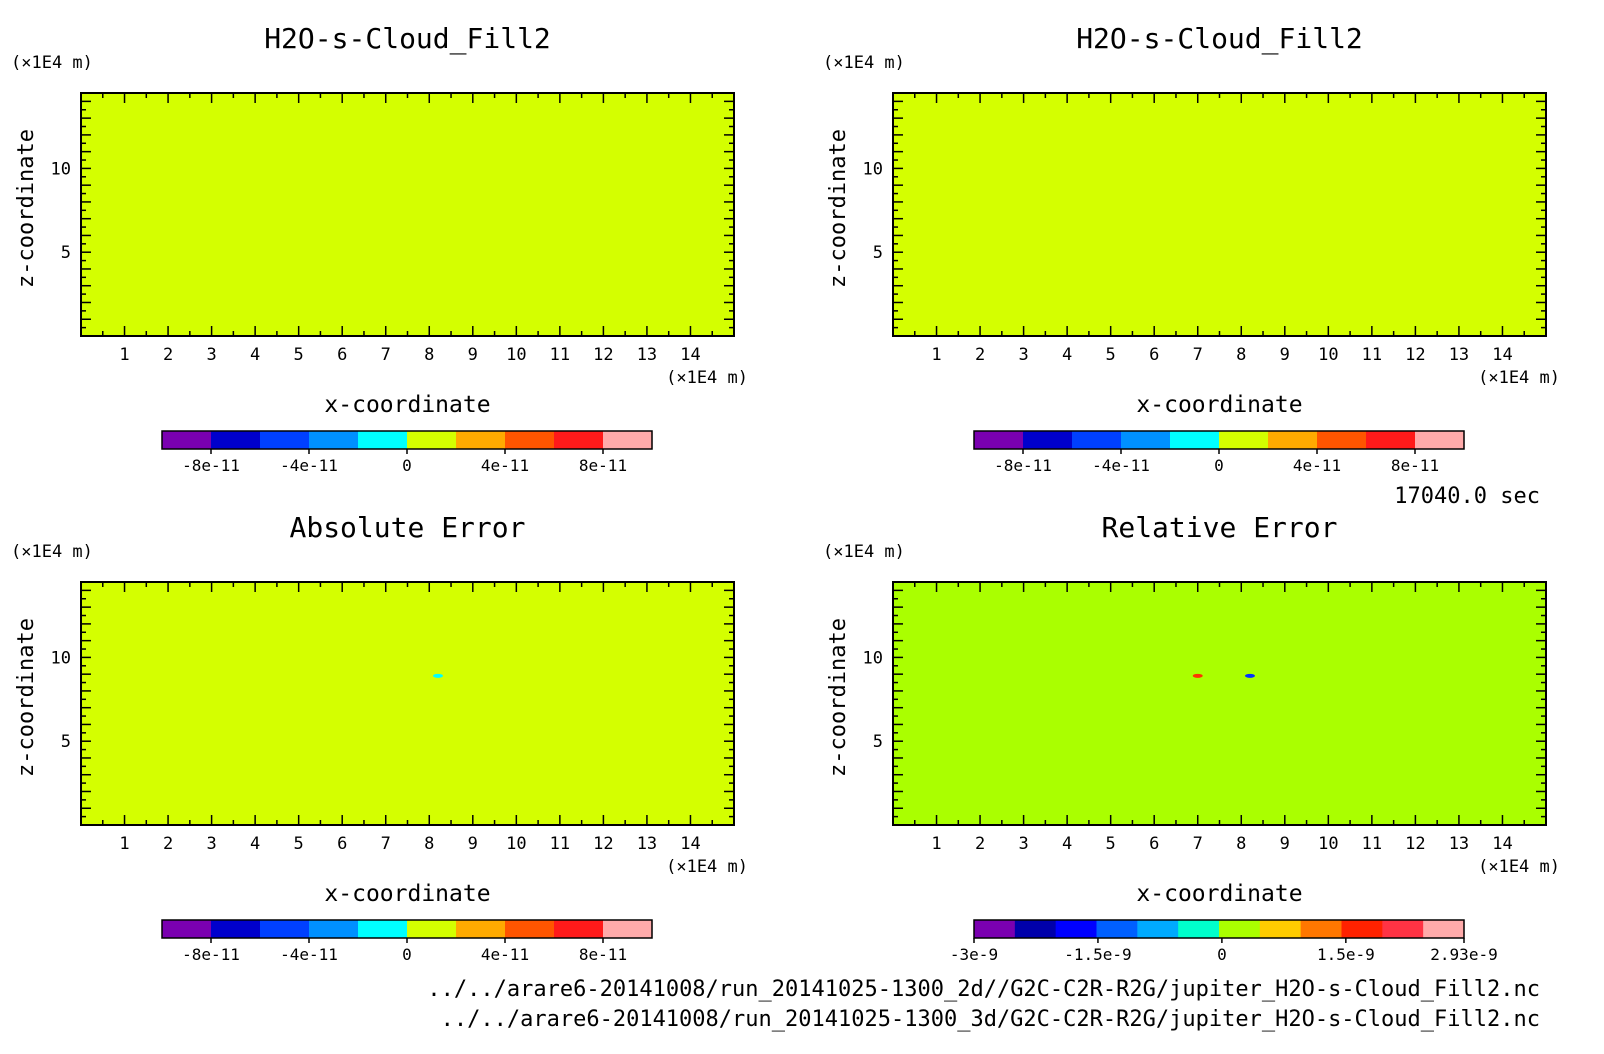  Describe the element at coordinates (647, 844) in the screenshot. I see `x-tick-label: 13` at that location.